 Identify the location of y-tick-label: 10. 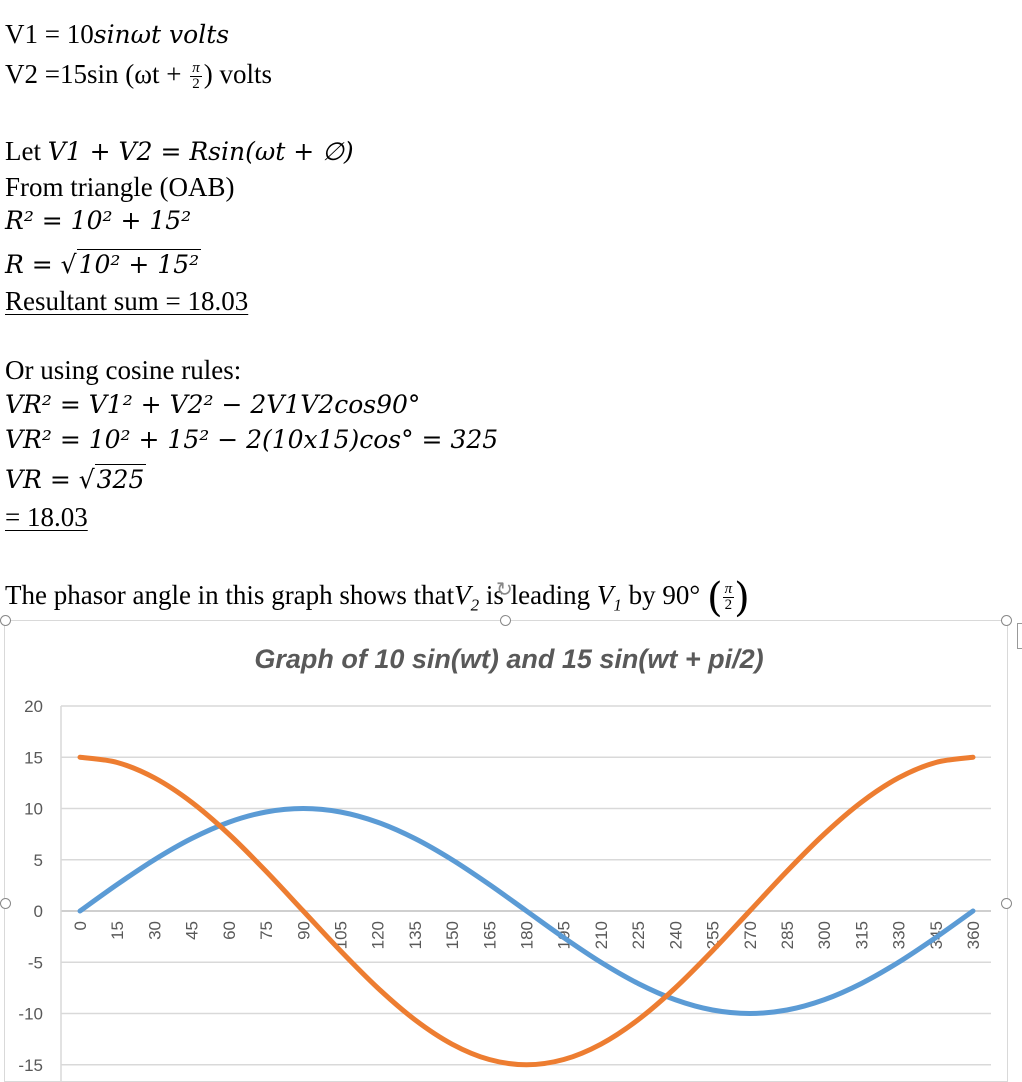
(33, 809).